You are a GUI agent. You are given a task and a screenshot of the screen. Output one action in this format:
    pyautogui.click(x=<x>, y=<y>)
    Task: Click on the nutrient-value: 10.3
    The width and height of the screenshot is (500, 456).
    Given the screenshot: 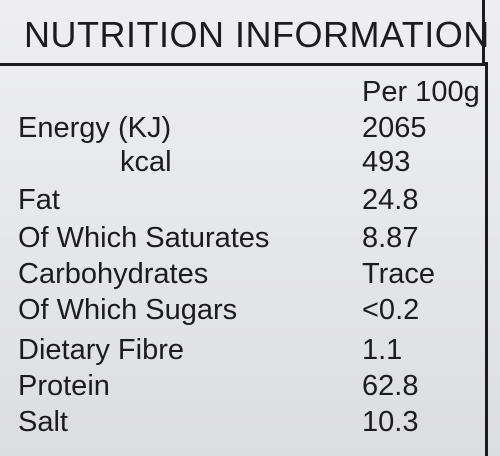 What is the action you would take?
    pyautogui.click(x=390, y=422)
    